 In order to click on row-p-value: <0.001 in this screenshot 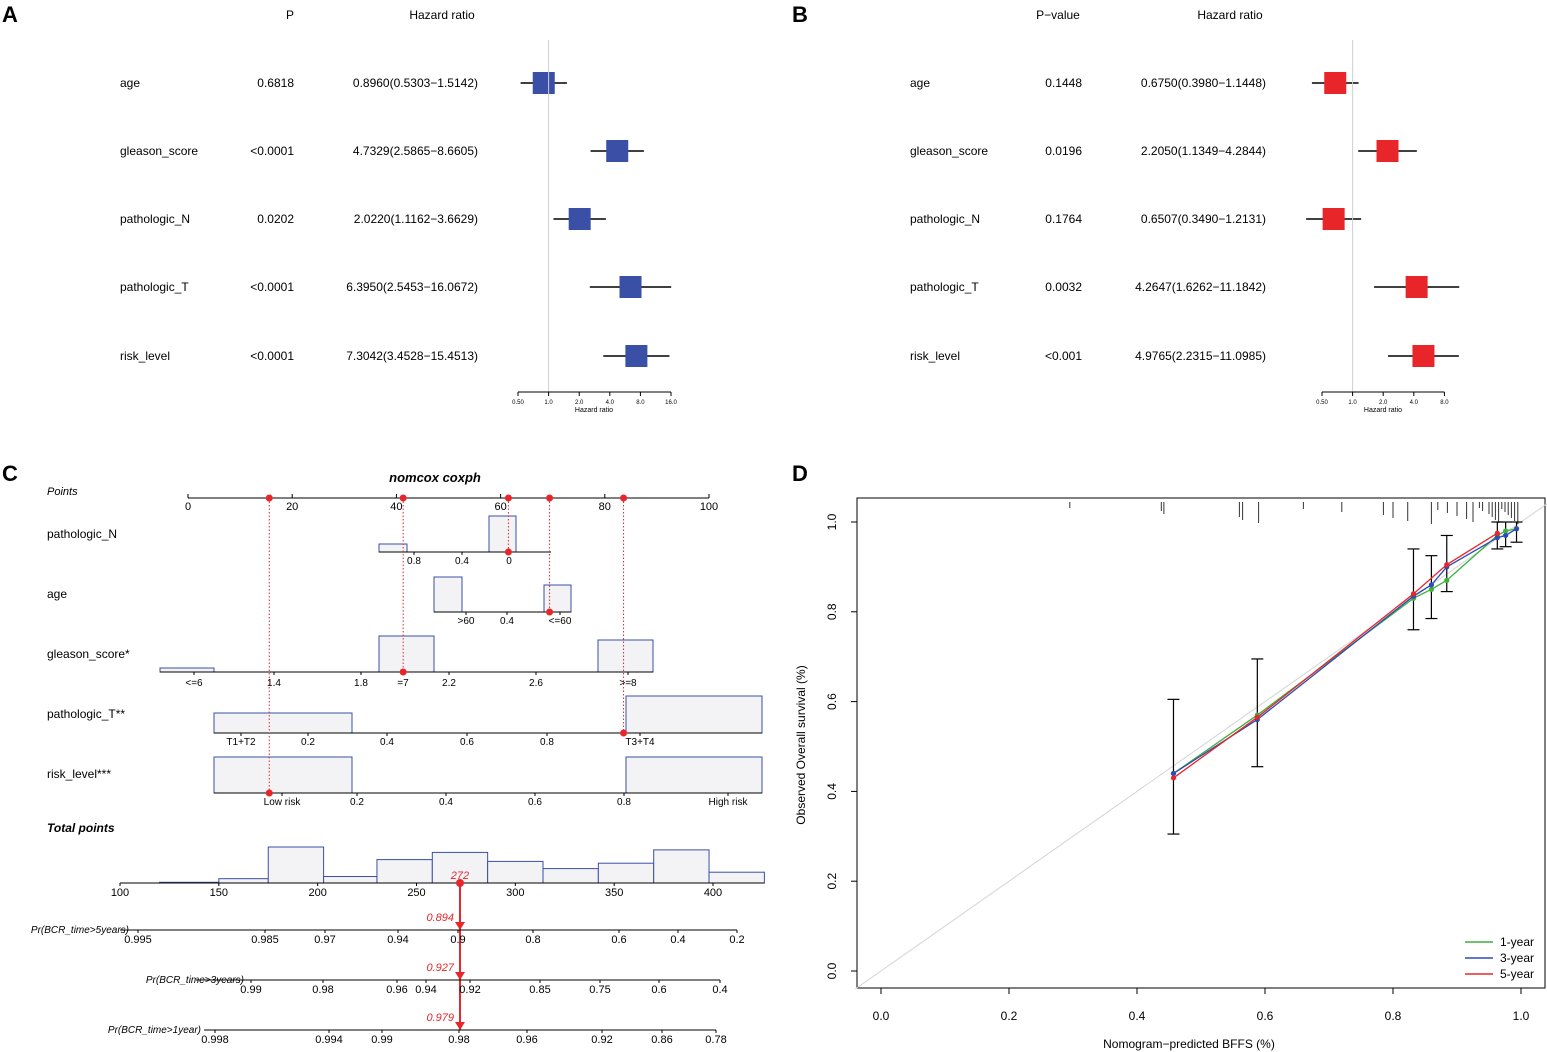, I will do `click(1063, 356)`.